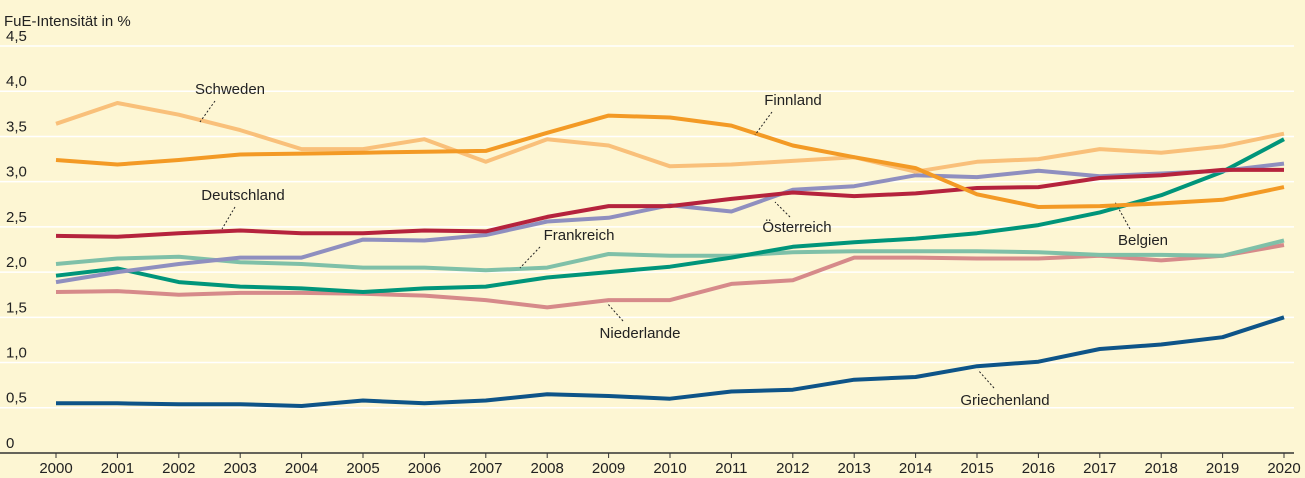 The height and width of the screenshot is (478, 1305). What do you see at coordinates (424, 468) in the screenshot?
I see `x-tick-label: 2006` at bounding box center [424, 468].